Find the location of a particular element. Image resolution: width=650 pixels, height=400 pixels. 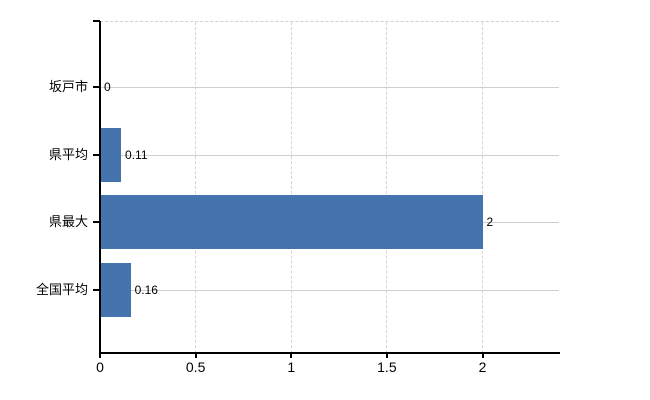

x-axis-line is located at coordinates (329, 353).